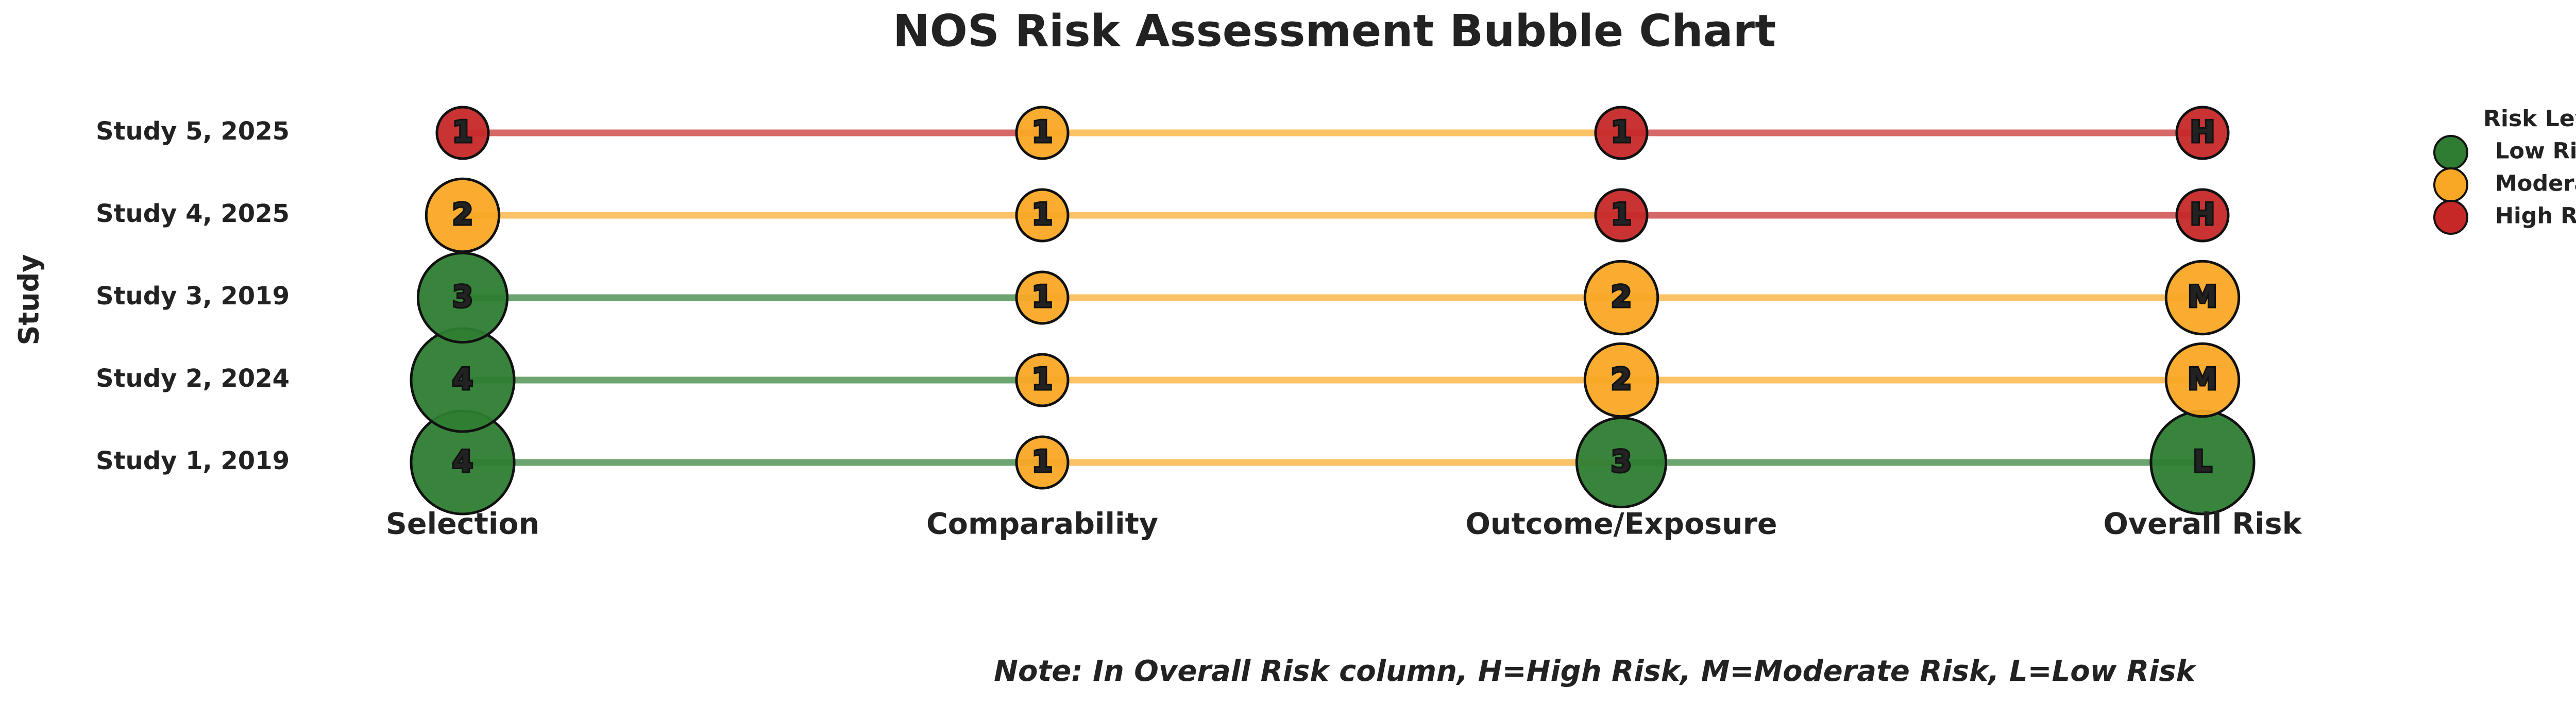 Image resolution: width=2576 pixels, height=704 pixels. Describe the element at coordinates (2202, 524) in the screenshot. I see `x-tick-label: Overall Risk` at that location.